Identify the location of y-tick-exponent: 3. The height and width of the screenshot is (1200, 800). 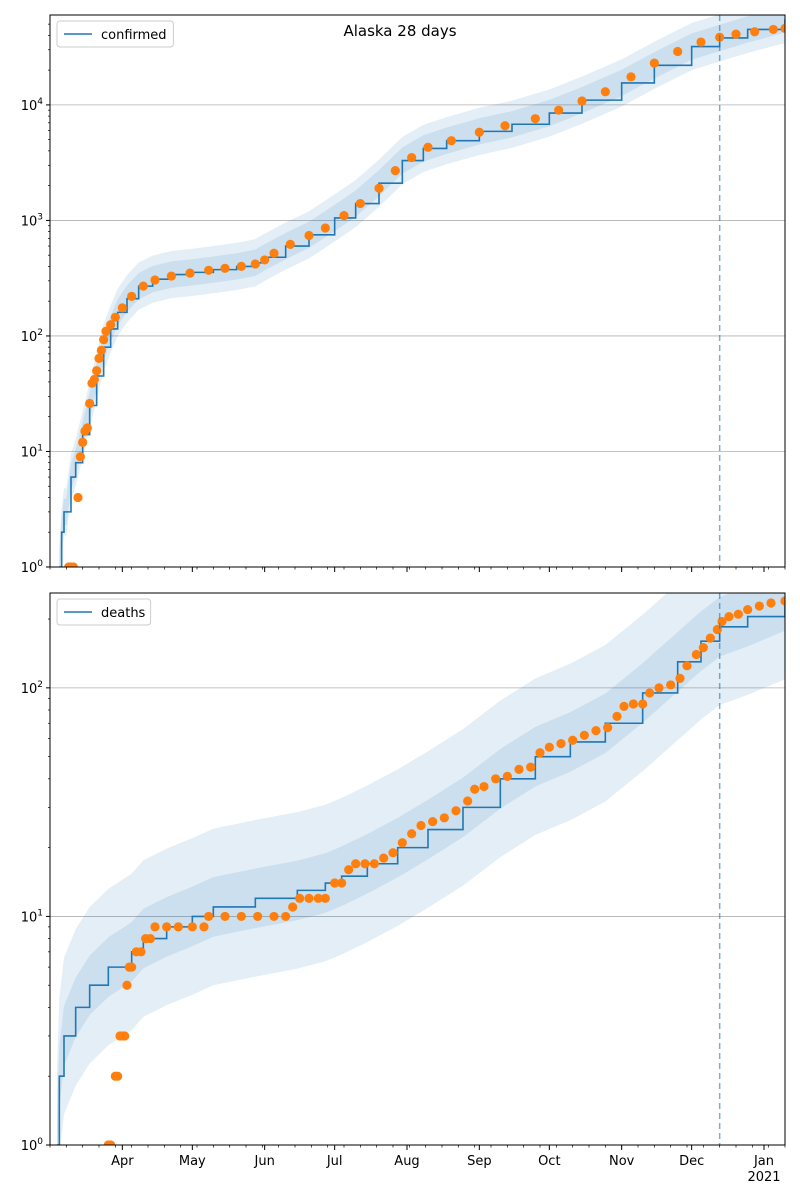
(40, 217).